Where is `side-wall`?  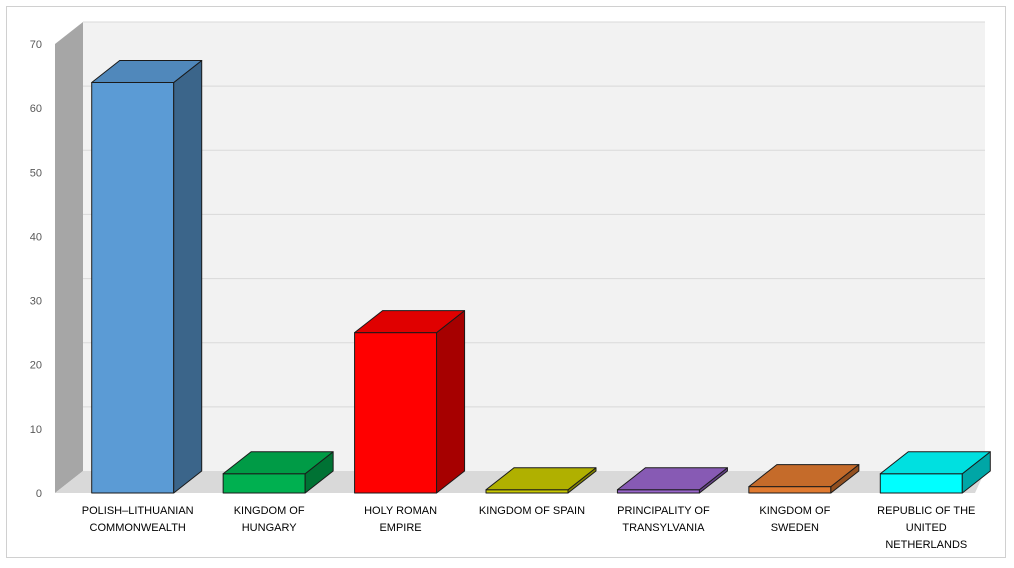
side-wall is located at coordinates (69, 257).